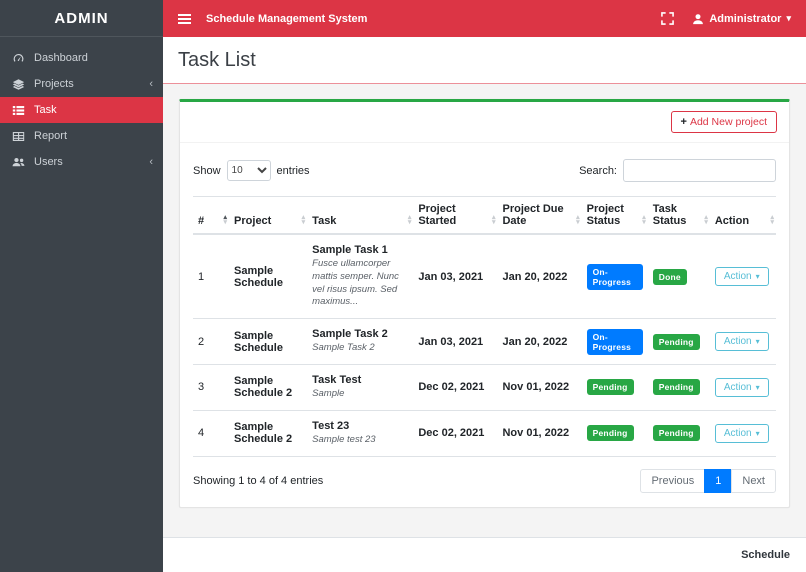  I want to click on sidebar-item-label: Users, so click(48, 162).